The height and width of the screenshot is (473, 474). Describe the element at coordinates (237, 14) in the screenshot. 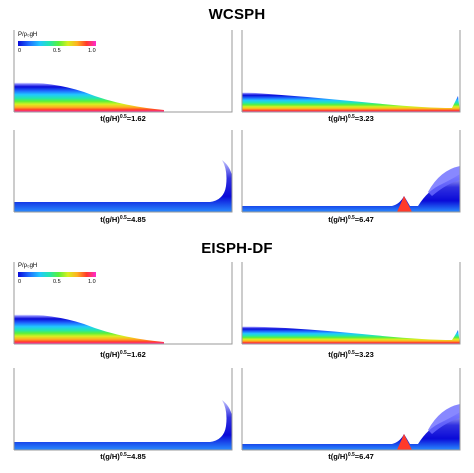

I see `section-title-wcsph: WCSPH` at that location.